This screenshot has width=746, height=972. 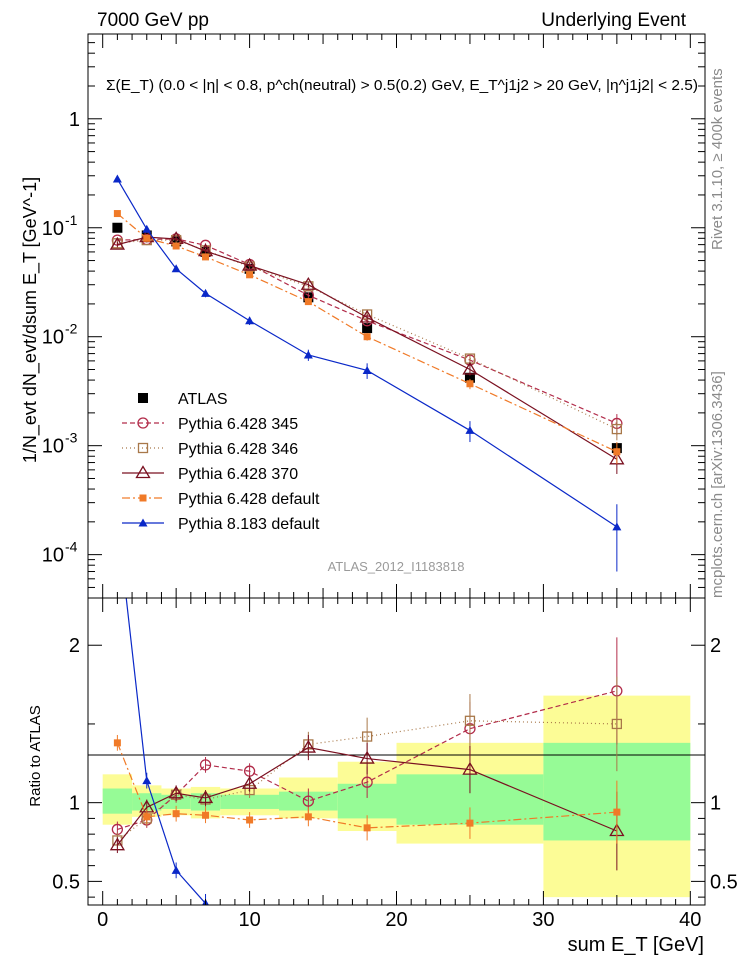 I want to click on legend-entry-p370: Pythia 6.428 370, so click(x=210, y=474).